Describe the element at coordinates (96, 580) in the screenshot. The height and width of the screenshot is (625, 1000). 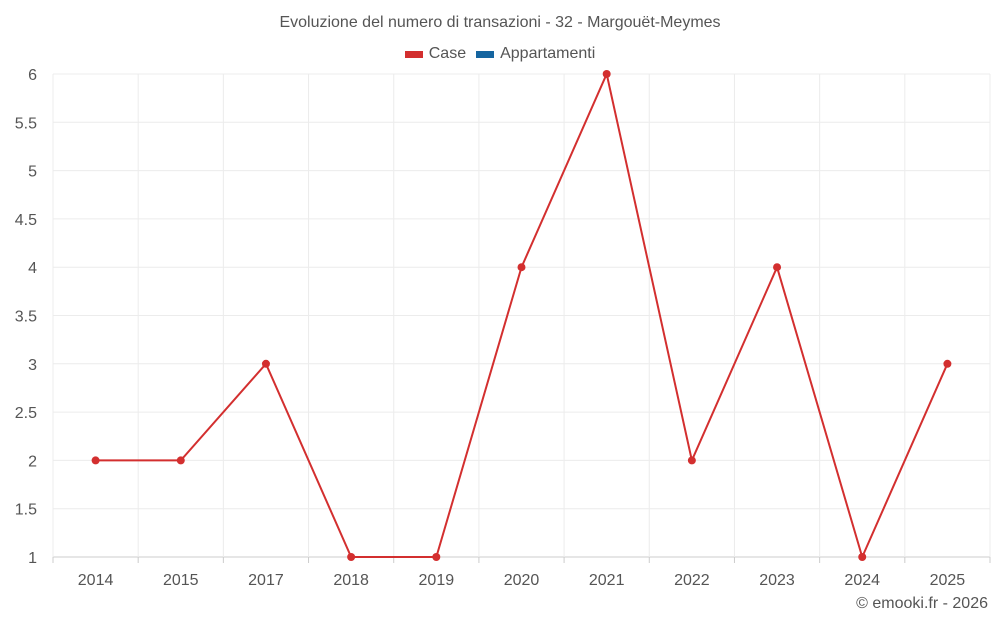
I see `x-tick-label: 2014` at that location.